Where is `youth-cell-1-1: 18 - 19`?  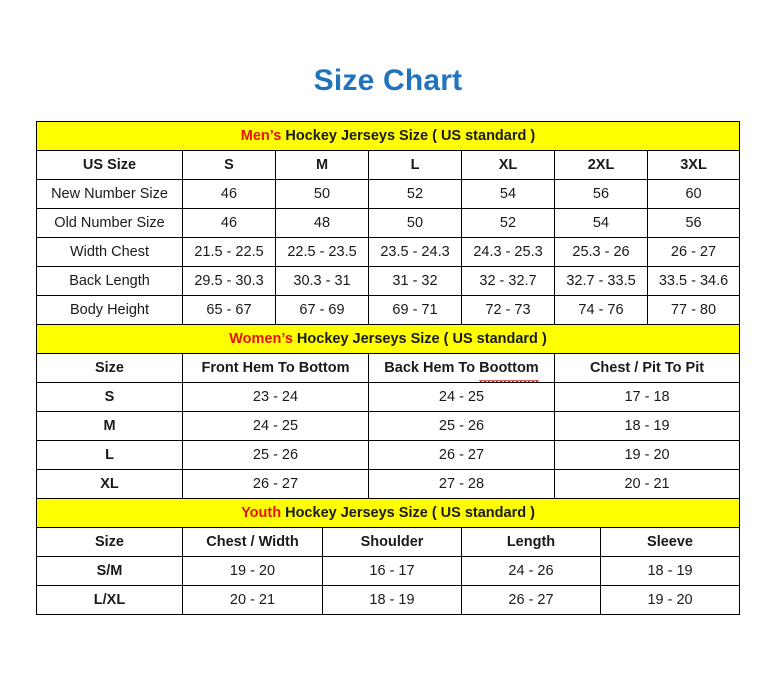 youth-cell-1-1: 18 - 19 is located at coordinates (392, 600).